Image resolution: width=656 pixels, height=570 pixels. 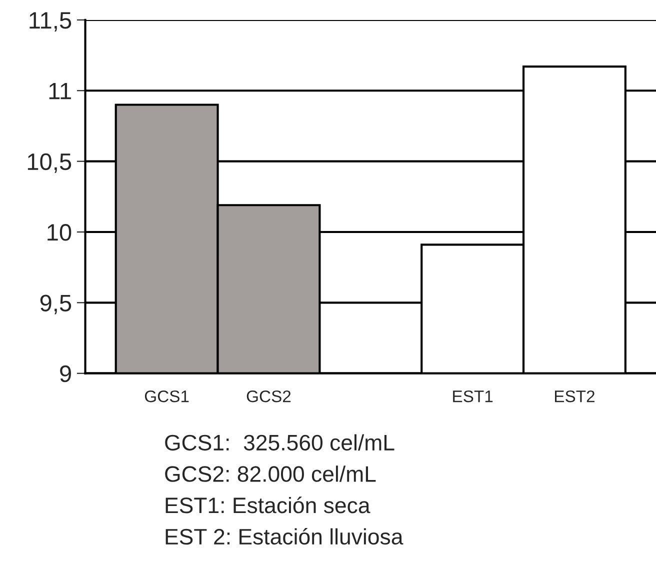 I want to click on text: GCS1: 325.560 cel/mL, so click(x=279, y=442).